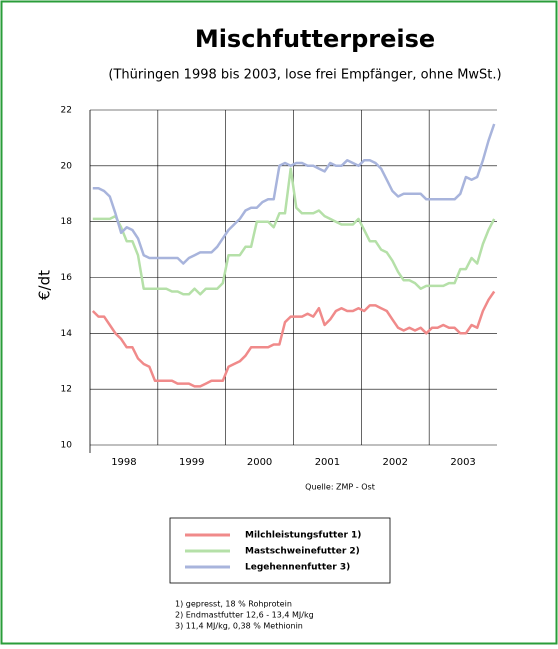  Describe the element at coordinates (233, 604) in the screenshot. I see `footnote: 1) gepresst, 18 % Rohprotein` at that location.